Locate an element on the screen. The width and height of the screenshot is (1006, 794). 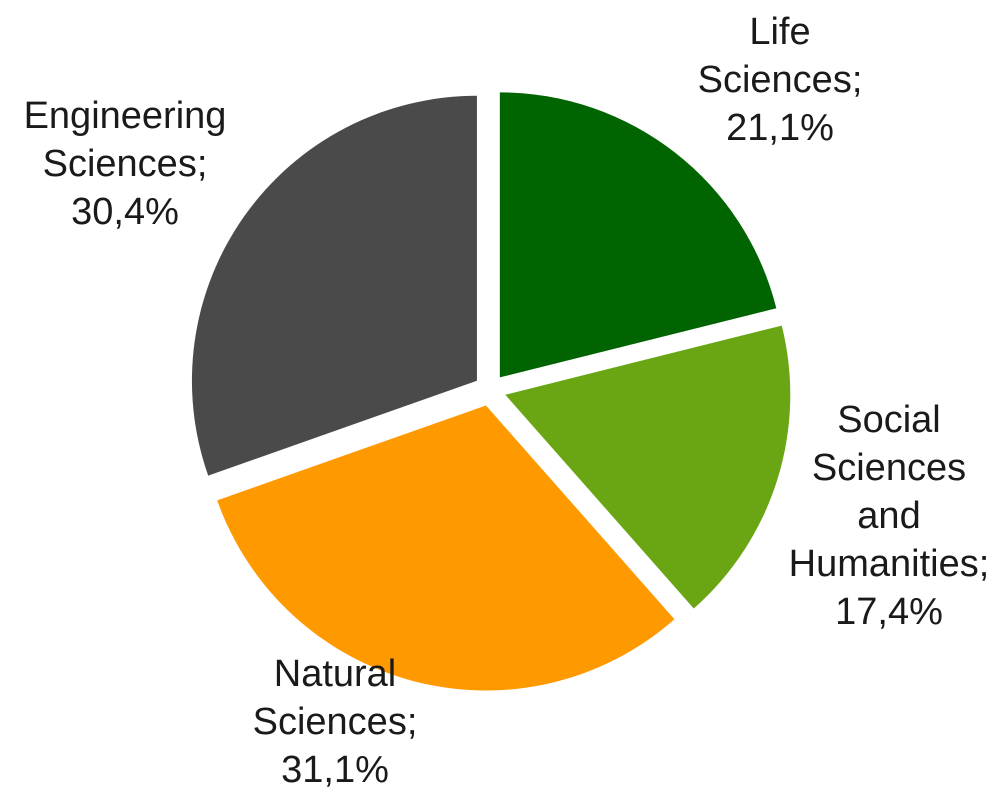
label-natural-sciences-line-1: Natural is located at coordinates (335, 674).